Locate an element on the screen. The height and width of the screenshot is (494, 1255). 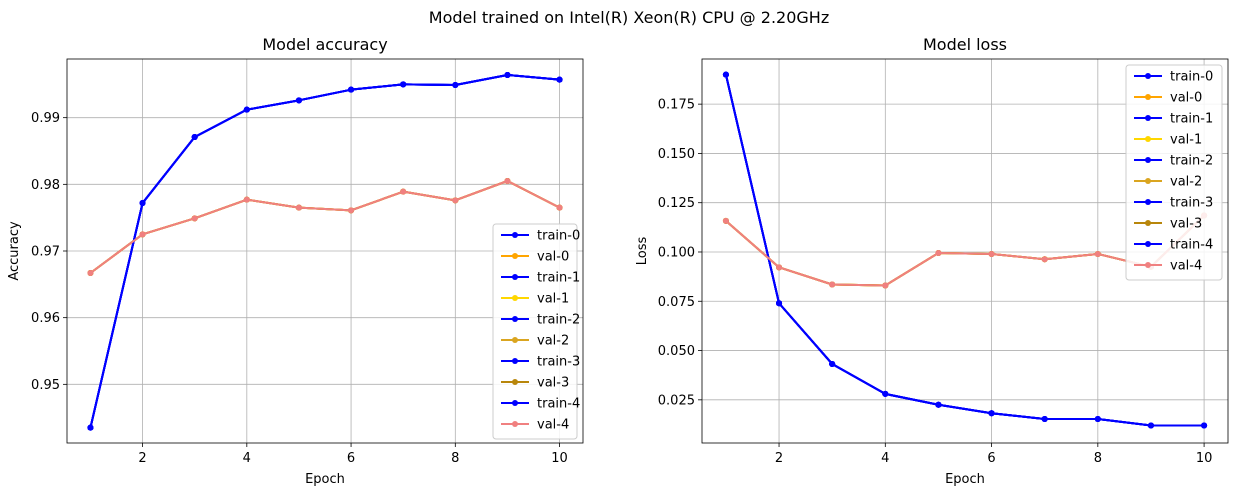
y-tick-label: 0.95 is located at coordinates (45, 385).